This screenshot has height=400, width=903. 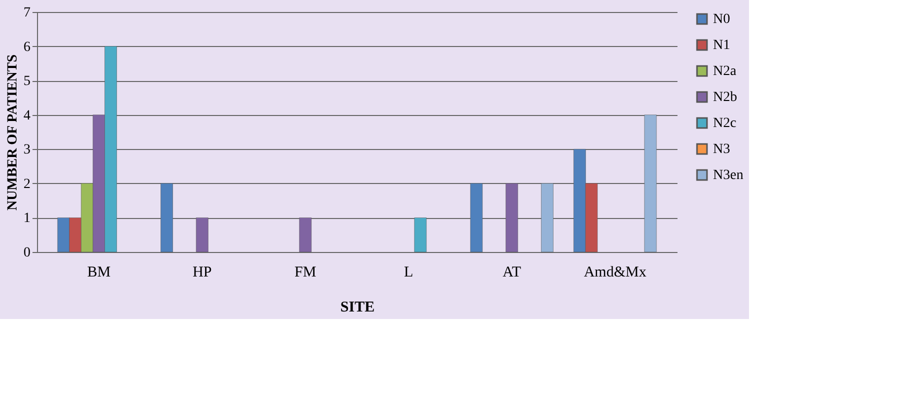 What do you see at coordinates (27, 218) in the screenshot?
I see `y-tick-label: 1` at bounding box center [27, 218].